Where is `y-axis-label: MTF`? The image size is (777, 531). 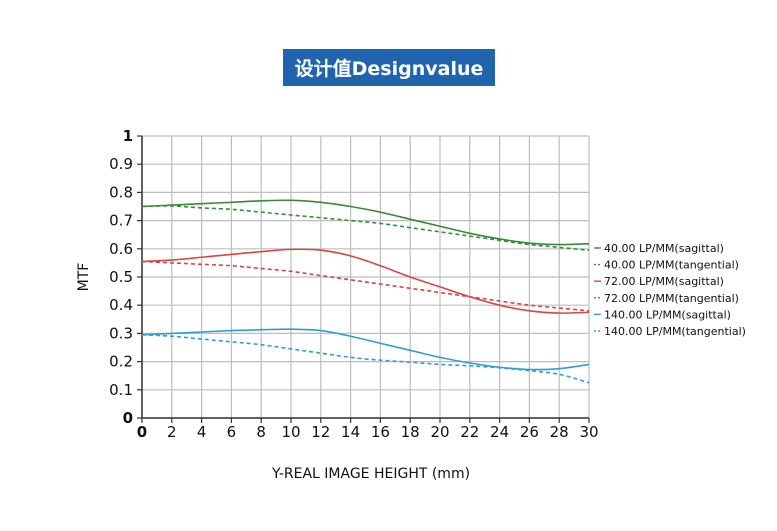
y-axis-label: MTF is located at coordinates (84, 277).